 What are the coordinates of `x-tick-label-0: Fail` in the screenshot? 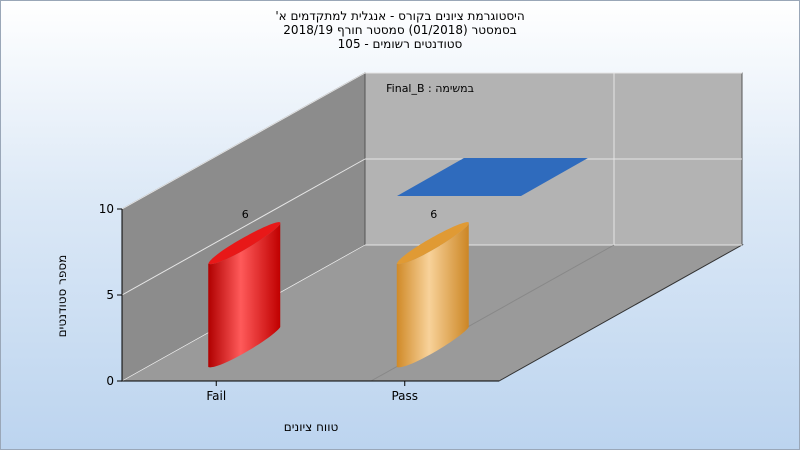 It's located at (216, 396).